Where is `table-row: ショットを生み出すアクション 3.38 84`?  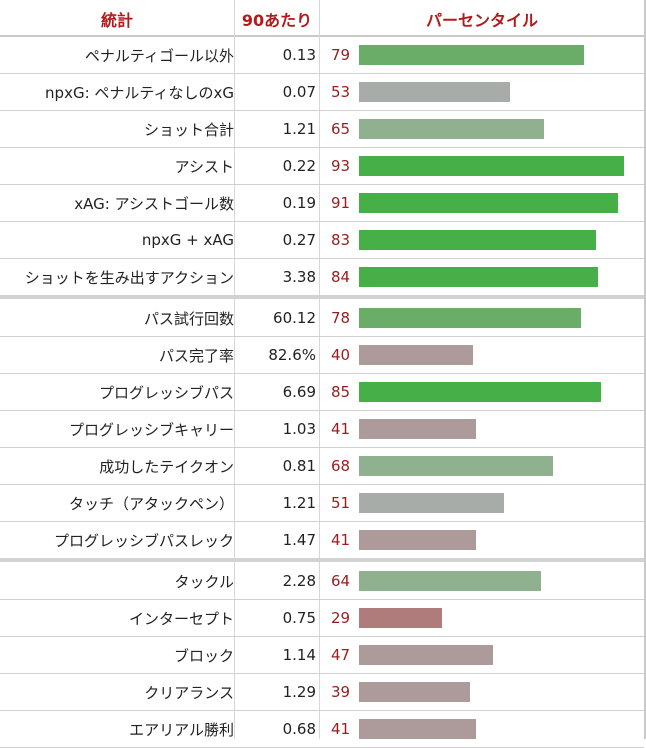 table-row: ショットを生み出すアクション 3.38 84 is located at coordinates (322, 277).